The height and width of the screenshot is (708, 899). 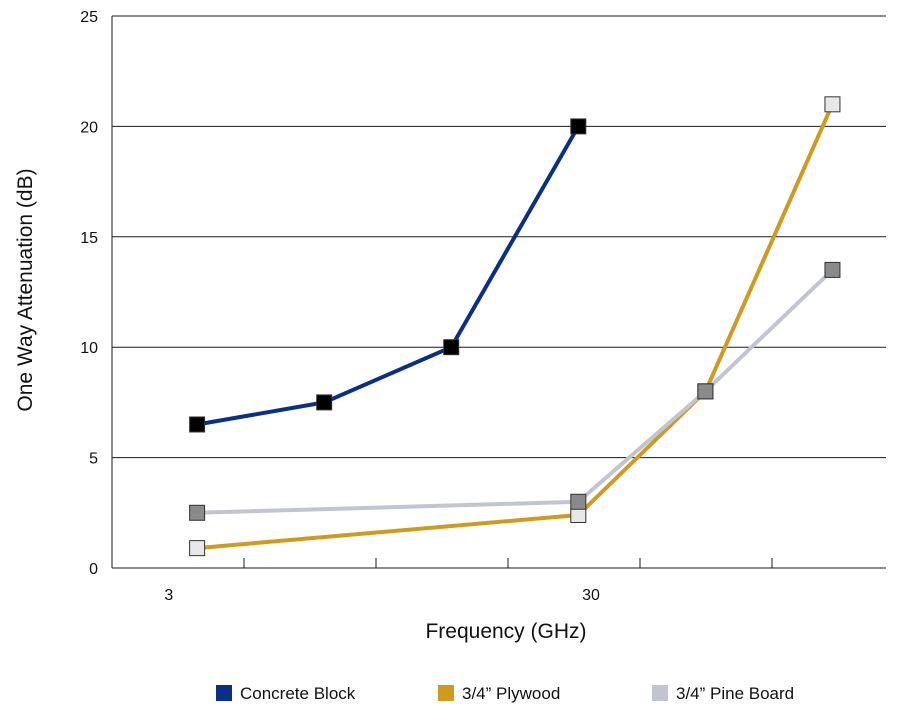 What do you see at coordinates (735, 693) in the screenshot?
I see `legend-label-2: 3/4” Pine Board` at bounding box center [735, 693].